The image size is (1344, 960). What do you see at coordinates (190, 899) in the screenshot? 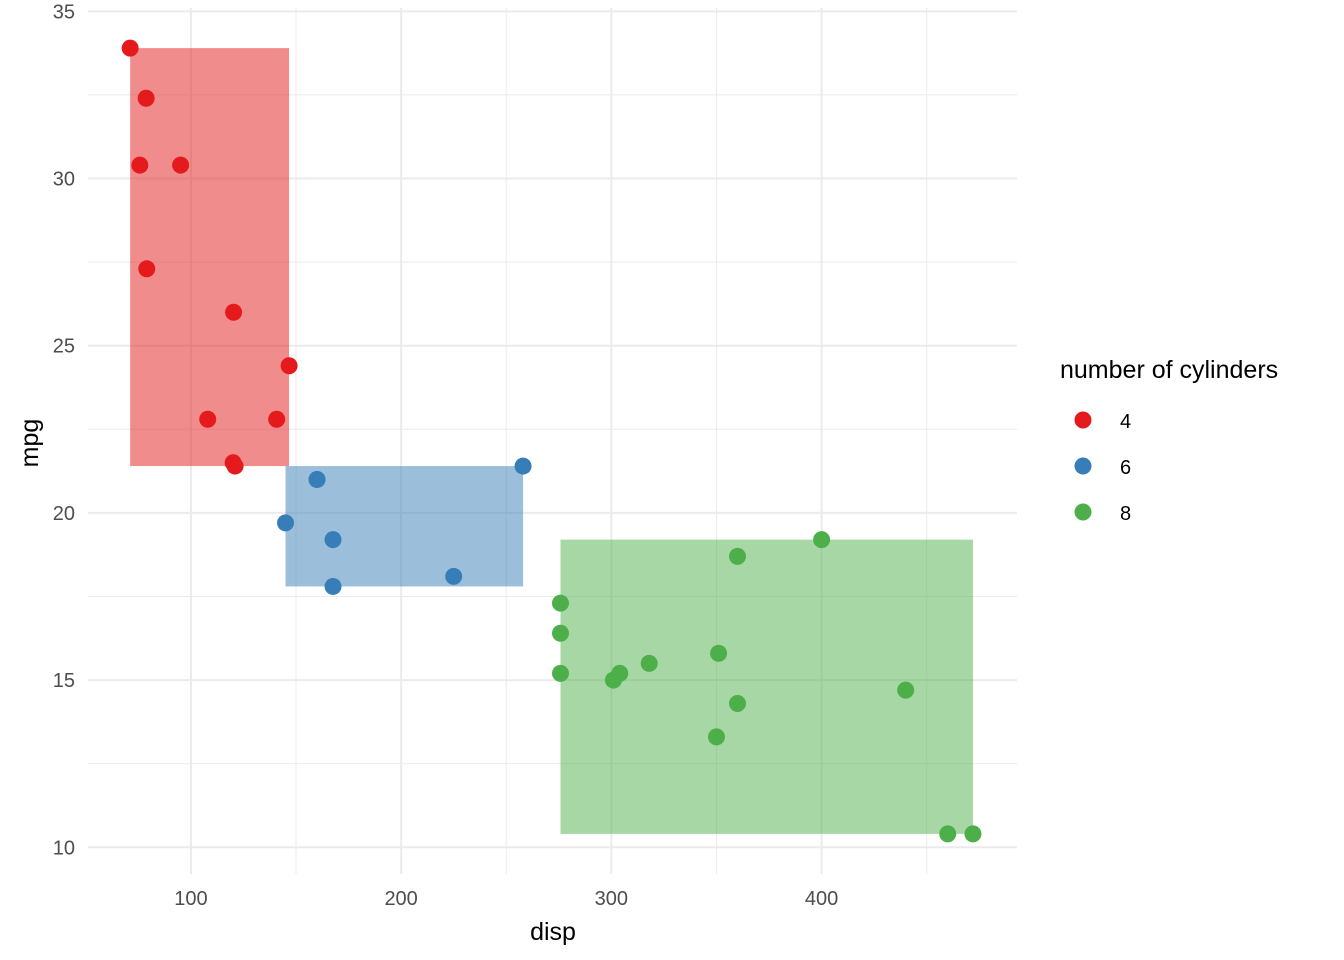
I see `x-tick-label: 100` at bounding box center [190, 899].